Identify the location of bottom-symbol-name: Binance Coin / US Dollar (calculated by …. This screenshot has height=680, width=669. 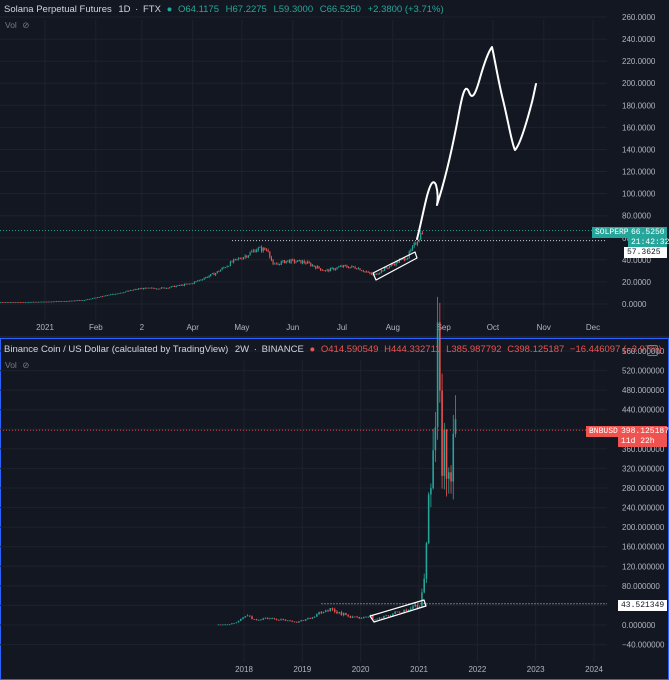
(116, 349).